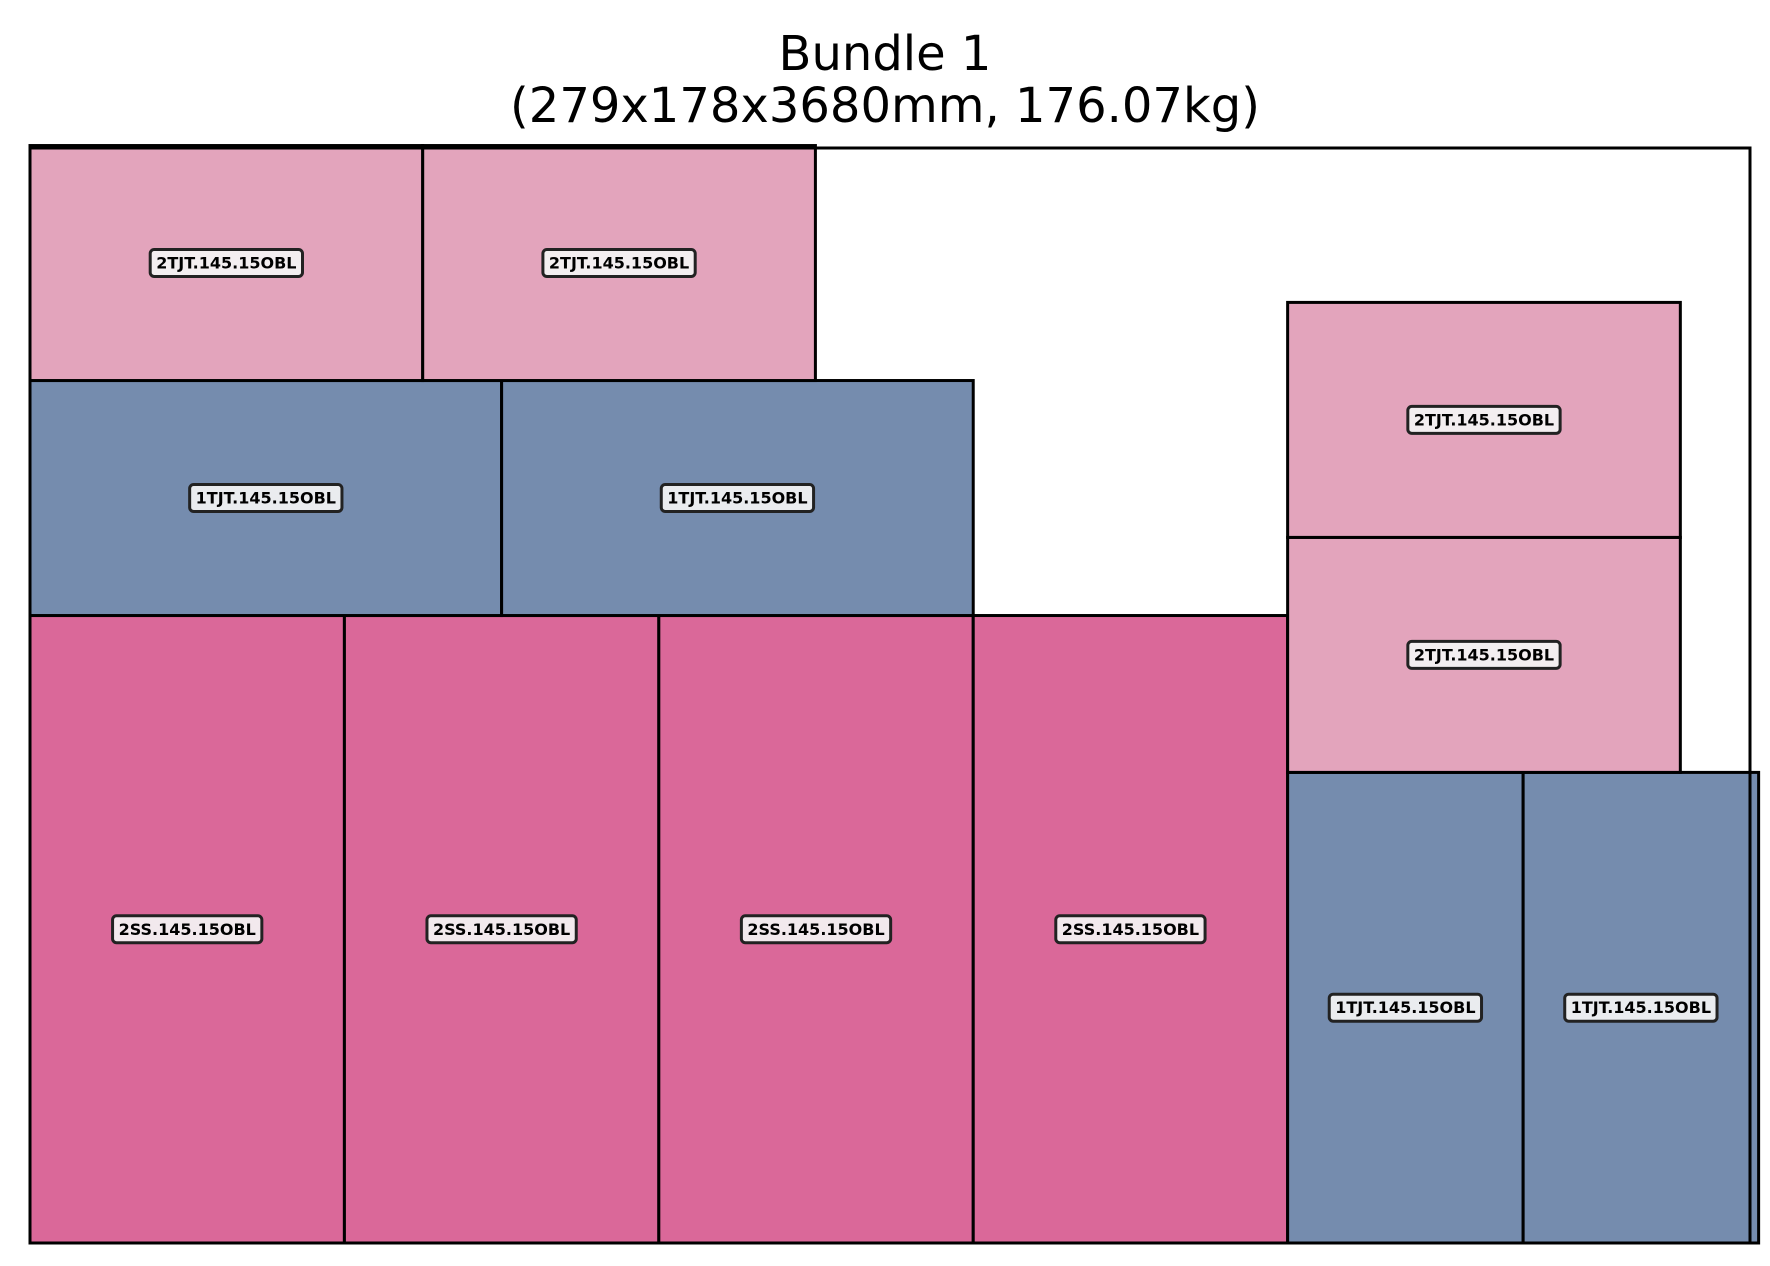 This screenshot has height=1266, width=1770. I want to click on chart-subtitle: (279x178x3680mm, 176.07kg), so click(885, 106).